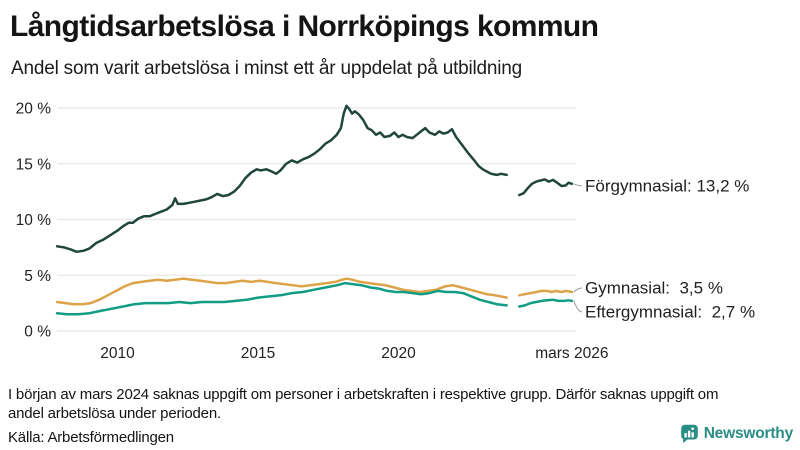  Describe the element at coordinates (689, 433) in the screenshot. I see `newsworthy-logo-icon` at that location.